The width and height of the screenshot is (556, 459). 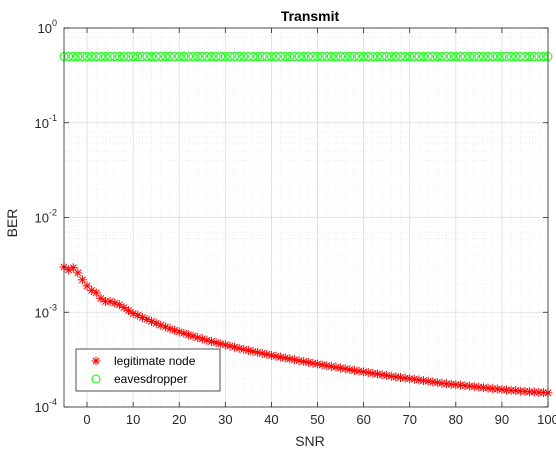 I want to click on x-tick-label: 70, so click(x=409, y=419).